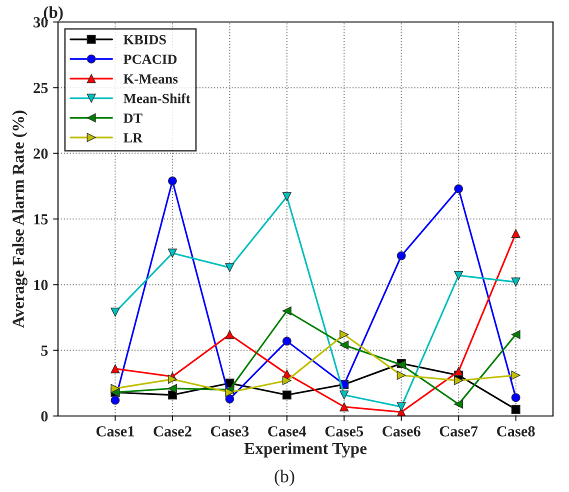 The height and width of the screenshot is (492, 569). What do you see at coordinates (41, 285) in the screenshot?
I see `y-tick-label: 10` at bounding box center [41, 285].